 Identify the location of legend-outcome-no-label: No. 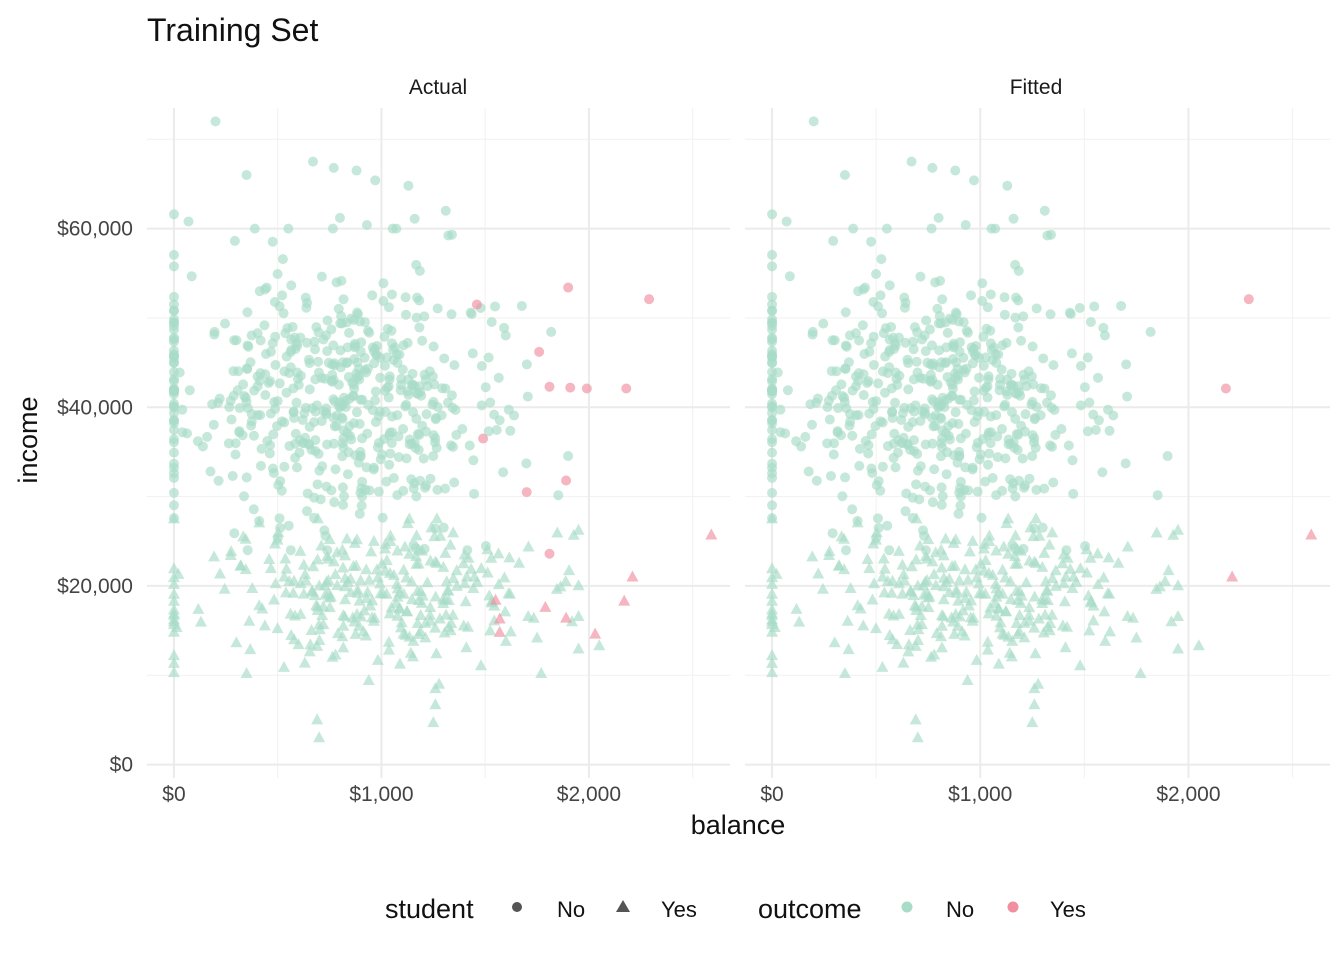
(960, 909).